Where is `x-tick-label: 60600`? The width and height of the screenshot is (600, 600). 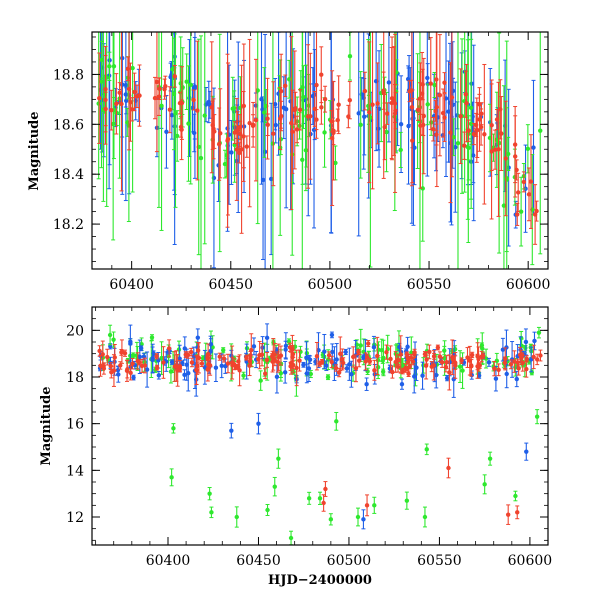 x-tick-label: 60600 is located at coordinates (528, 285).